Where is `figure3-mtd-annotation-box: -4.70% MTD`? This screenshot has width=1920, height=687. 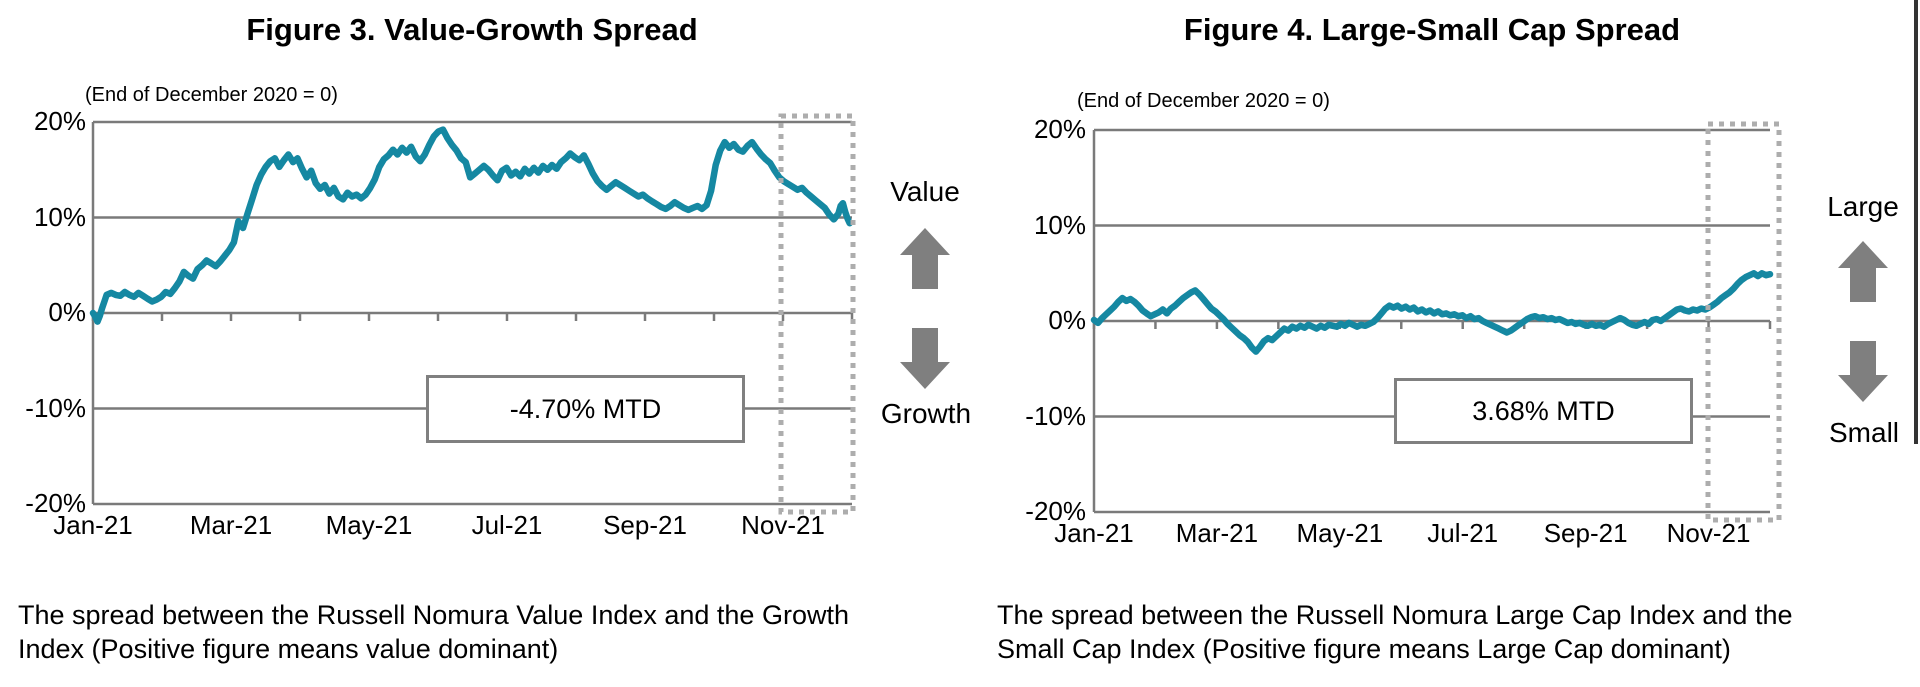 figure3-mtd-annotation-box: -4.70% MTD is located at coordinates (585, 409).